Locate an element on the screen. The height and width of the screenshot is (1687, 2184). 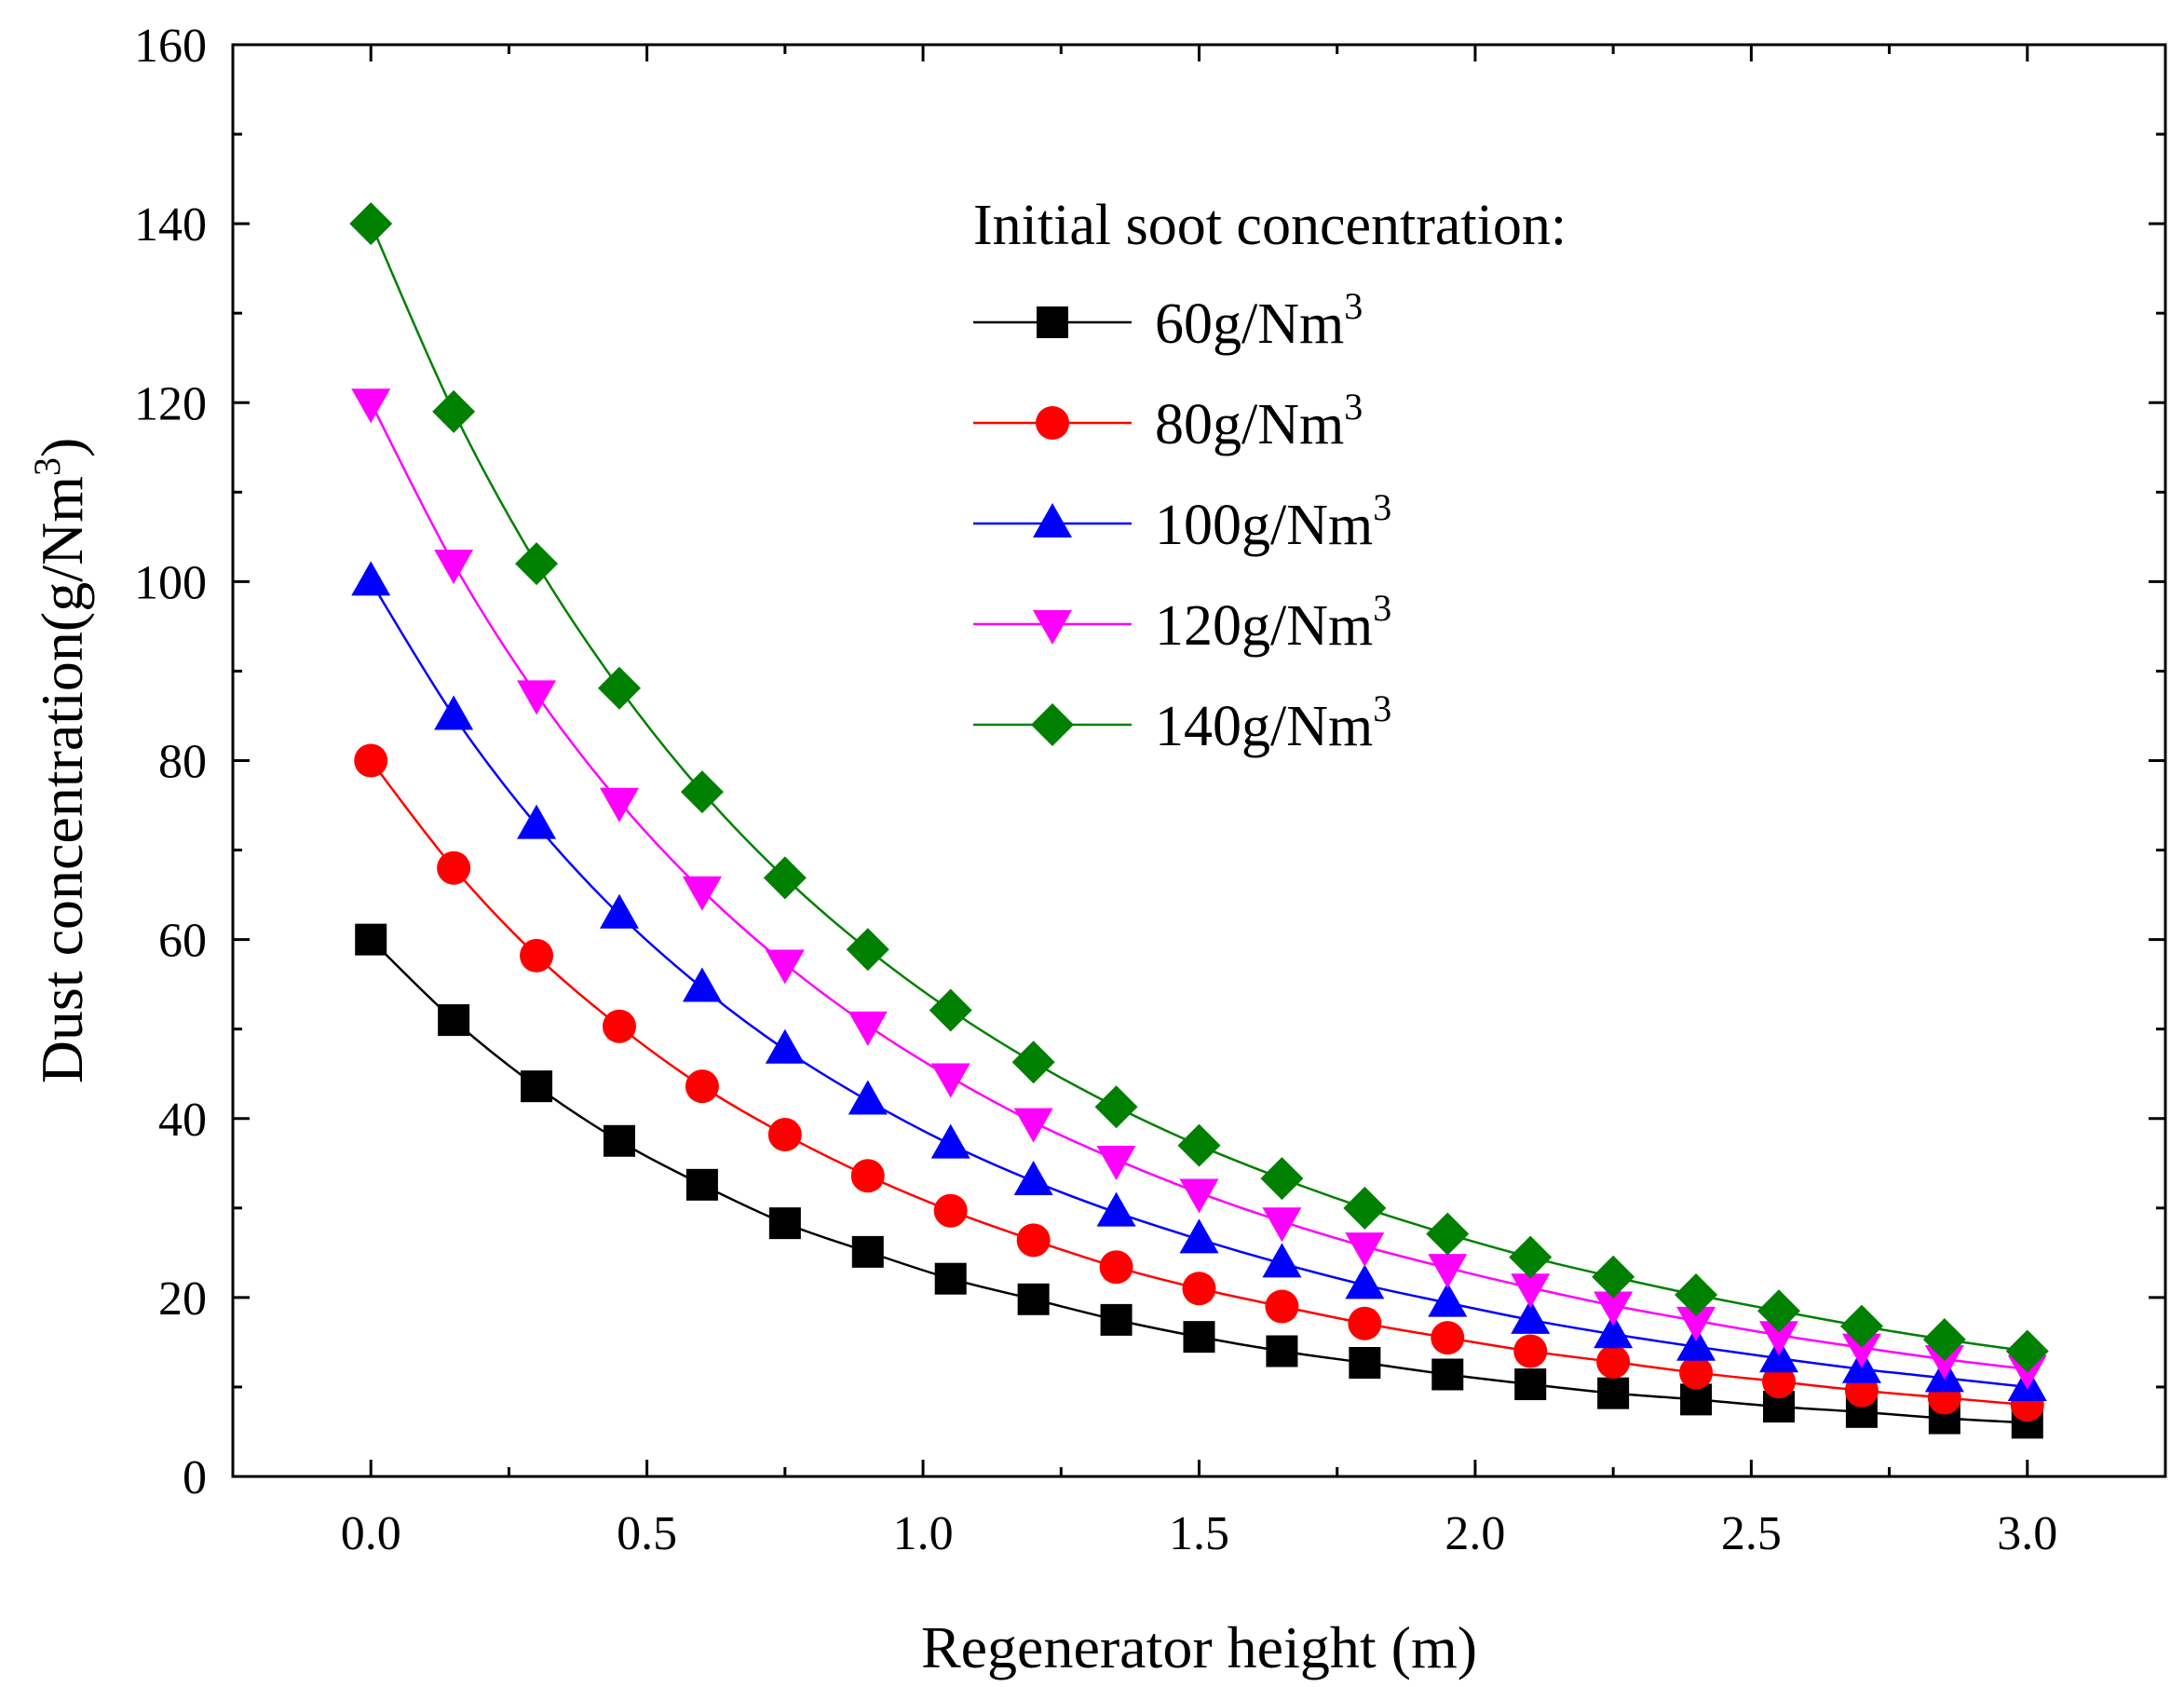
y-tick-label: 40 is located at coordinates (182, 1120).